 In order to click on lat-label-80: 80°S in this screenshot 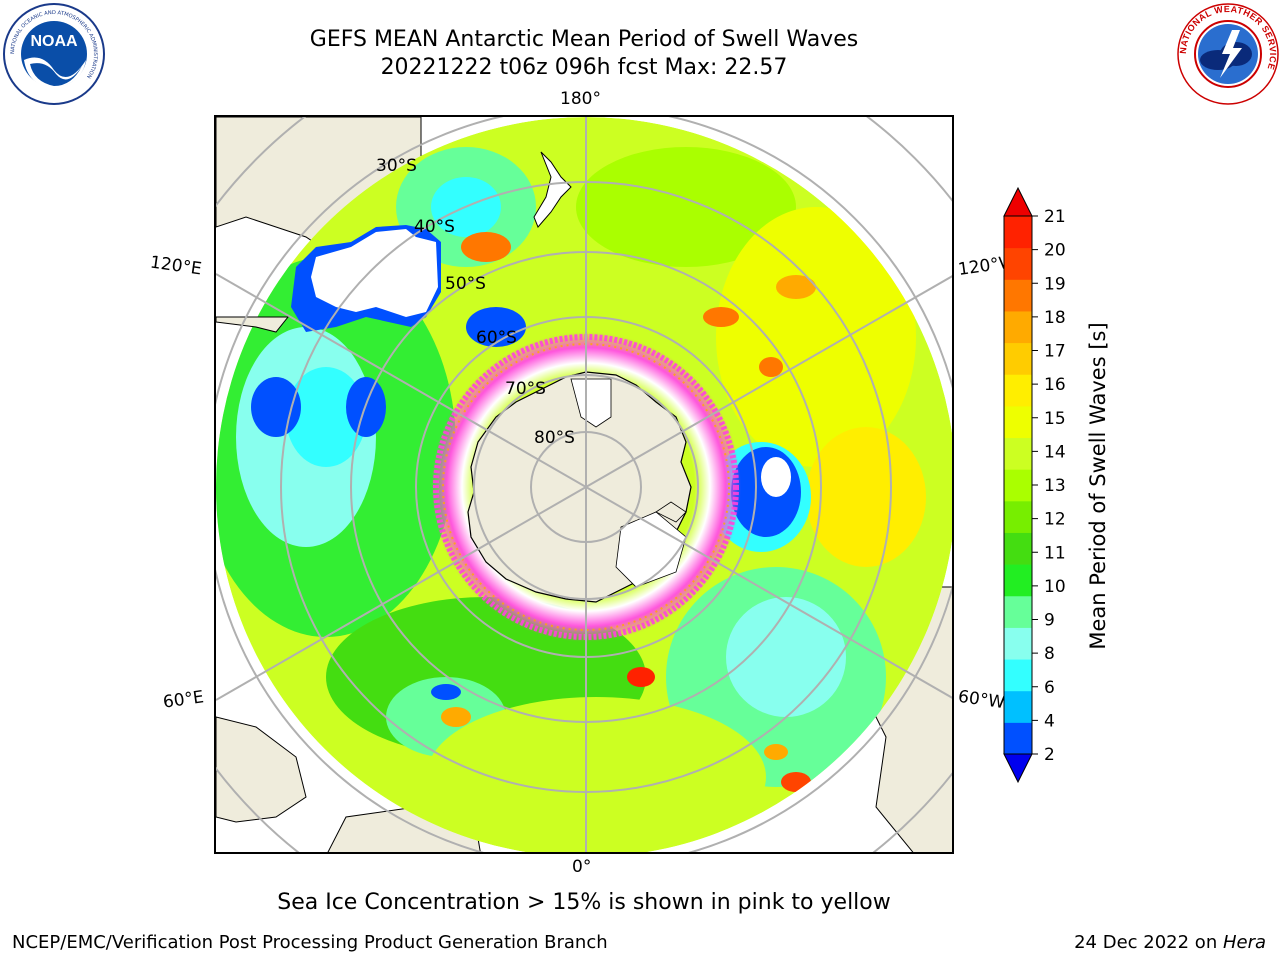, I will do `click(554, 438)`.